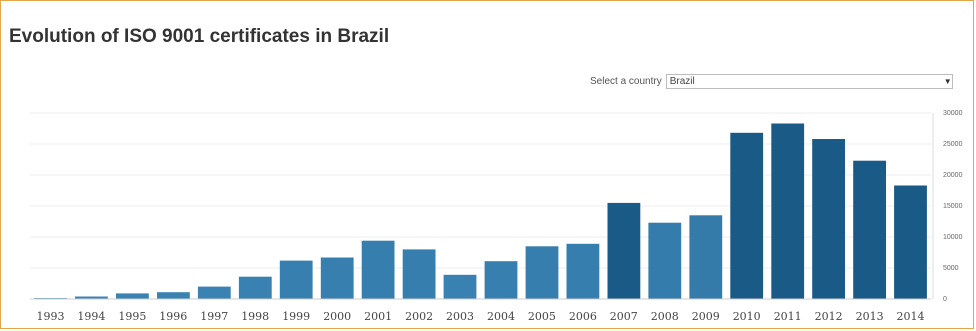 The height and width of the screenshot is (331, 976). Describe the element at coordinates (828, 219) in the screenshot. I see `bar-2012` at that location.